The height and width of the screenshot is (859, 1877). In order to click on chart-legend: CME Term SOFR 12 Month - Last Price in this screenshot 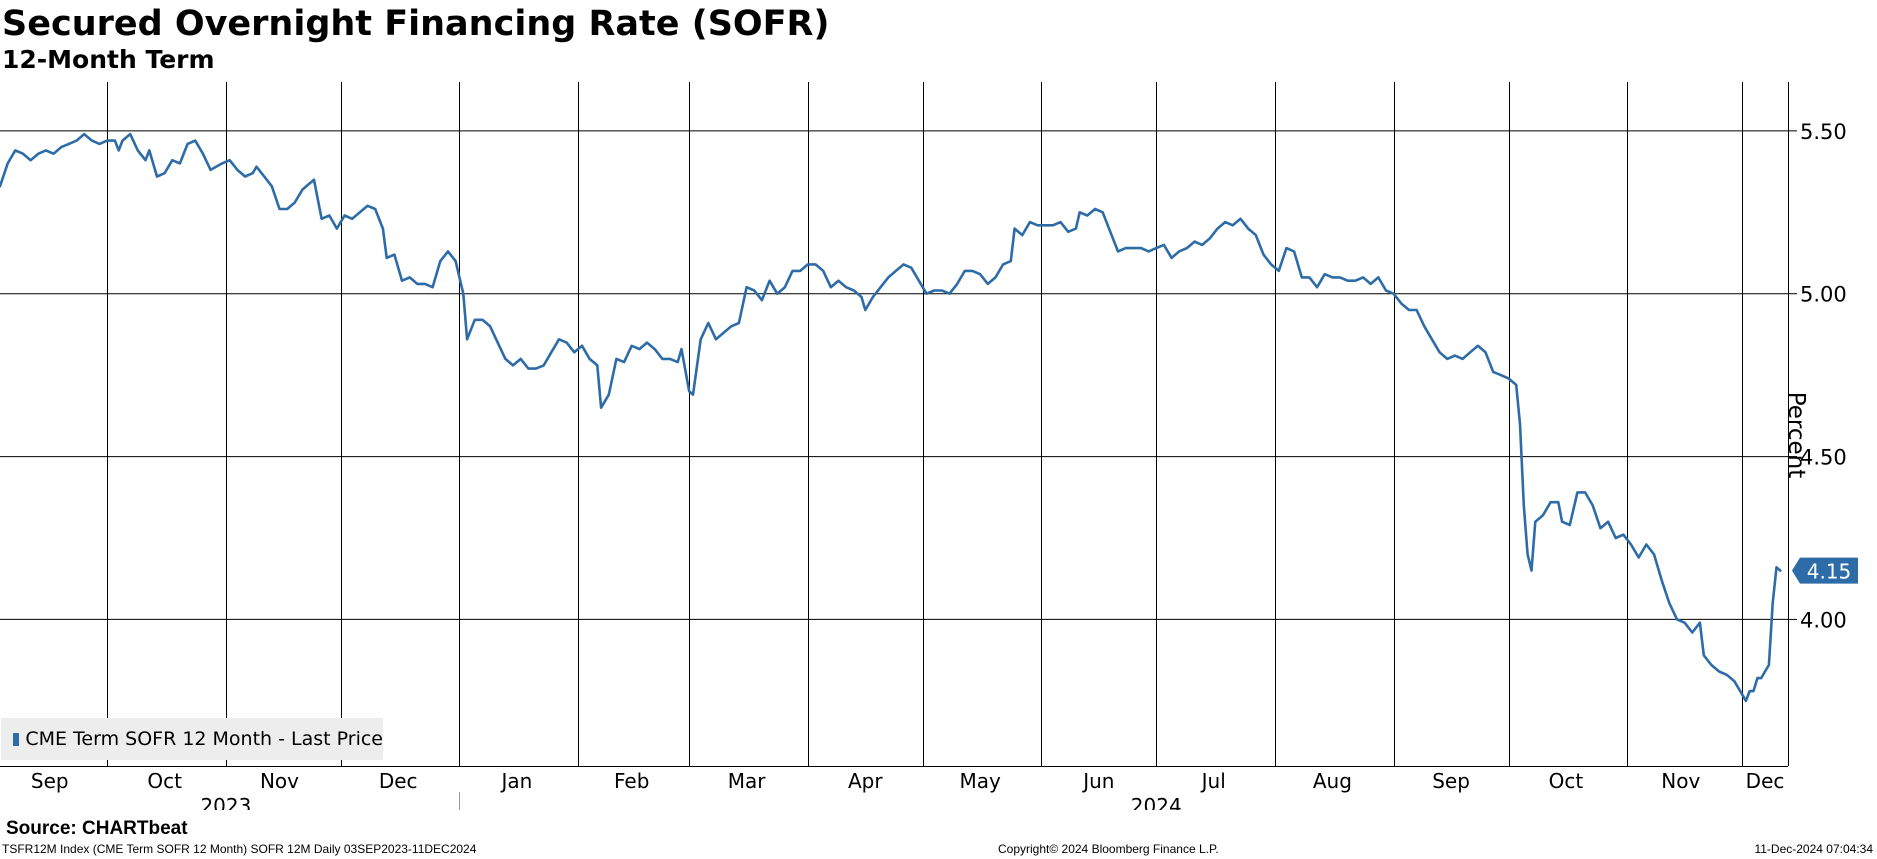, I will do `click(192, 739)`.